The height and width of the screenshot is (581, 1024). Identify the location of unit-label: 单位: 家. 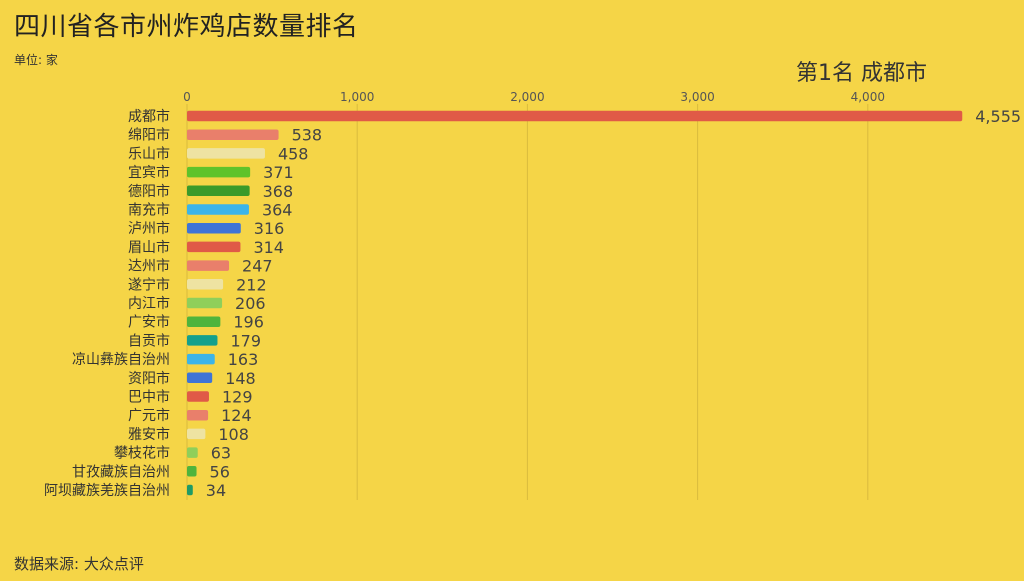
(36, 60).